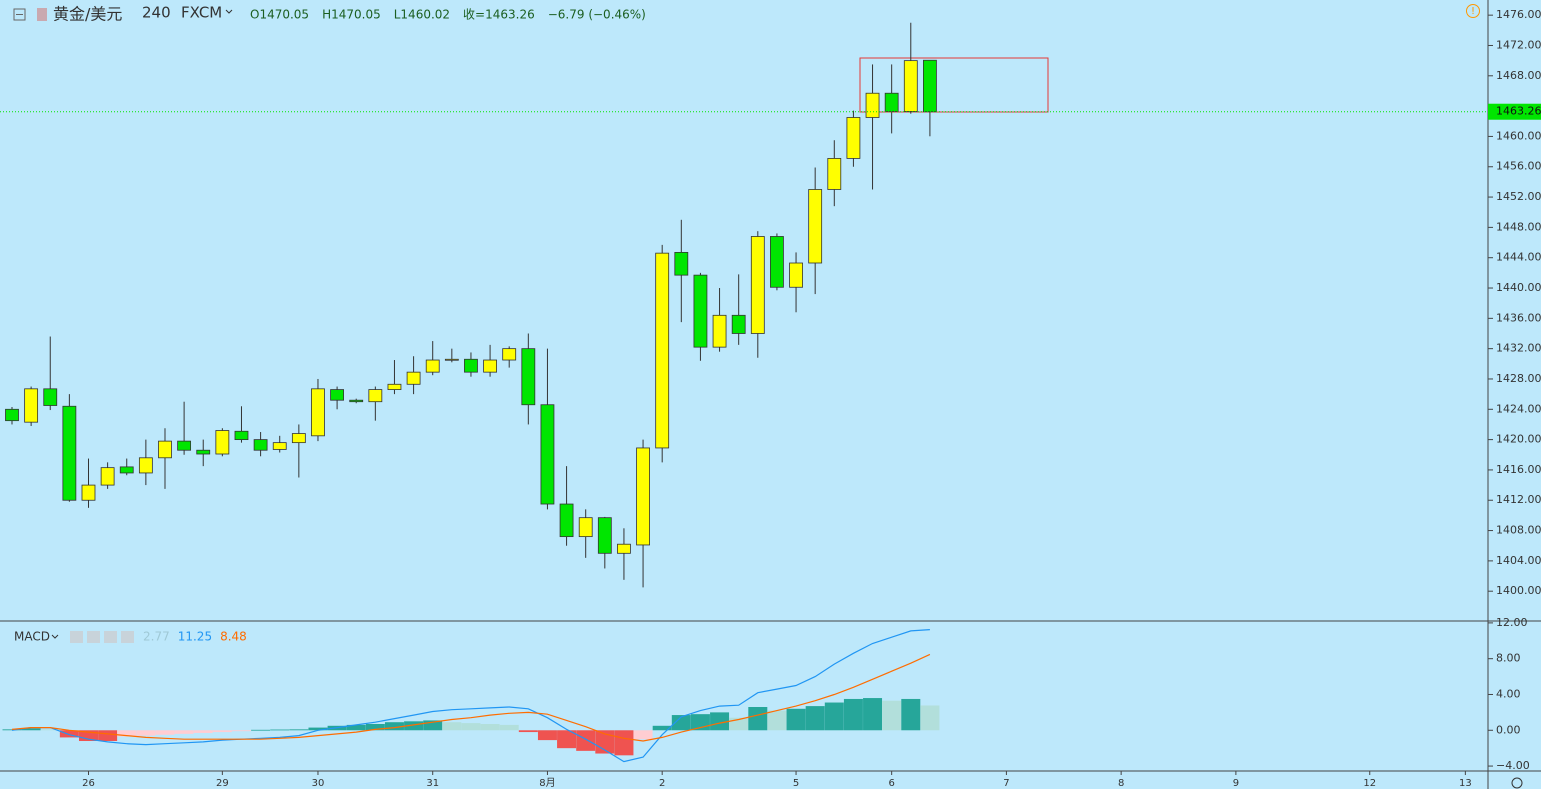 Image resolution: width=1541 pixels, height=789 pixels. Describe the element at coordinates (662, 783) in the screenshot. I see `x-tick-label: 2` at that location.